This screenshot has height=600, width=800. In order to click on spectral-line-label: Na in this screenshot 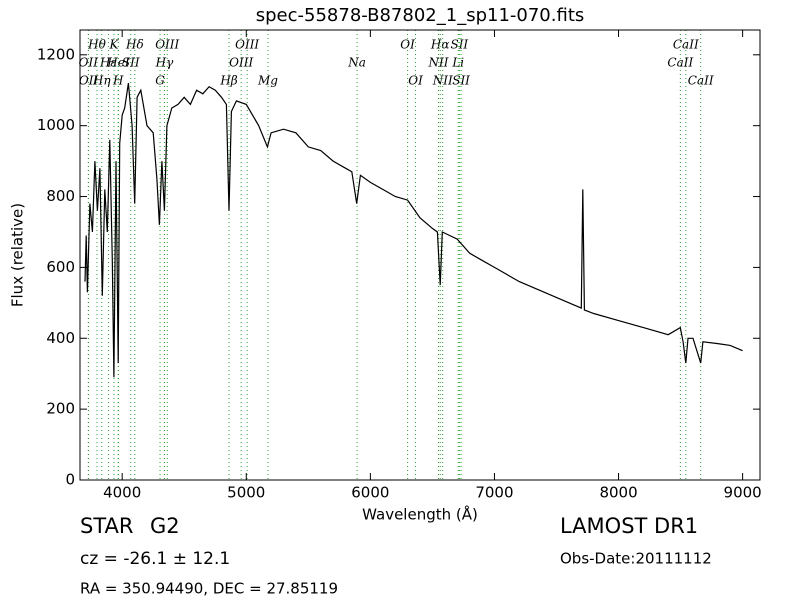, I will do `click(356, 63)`.